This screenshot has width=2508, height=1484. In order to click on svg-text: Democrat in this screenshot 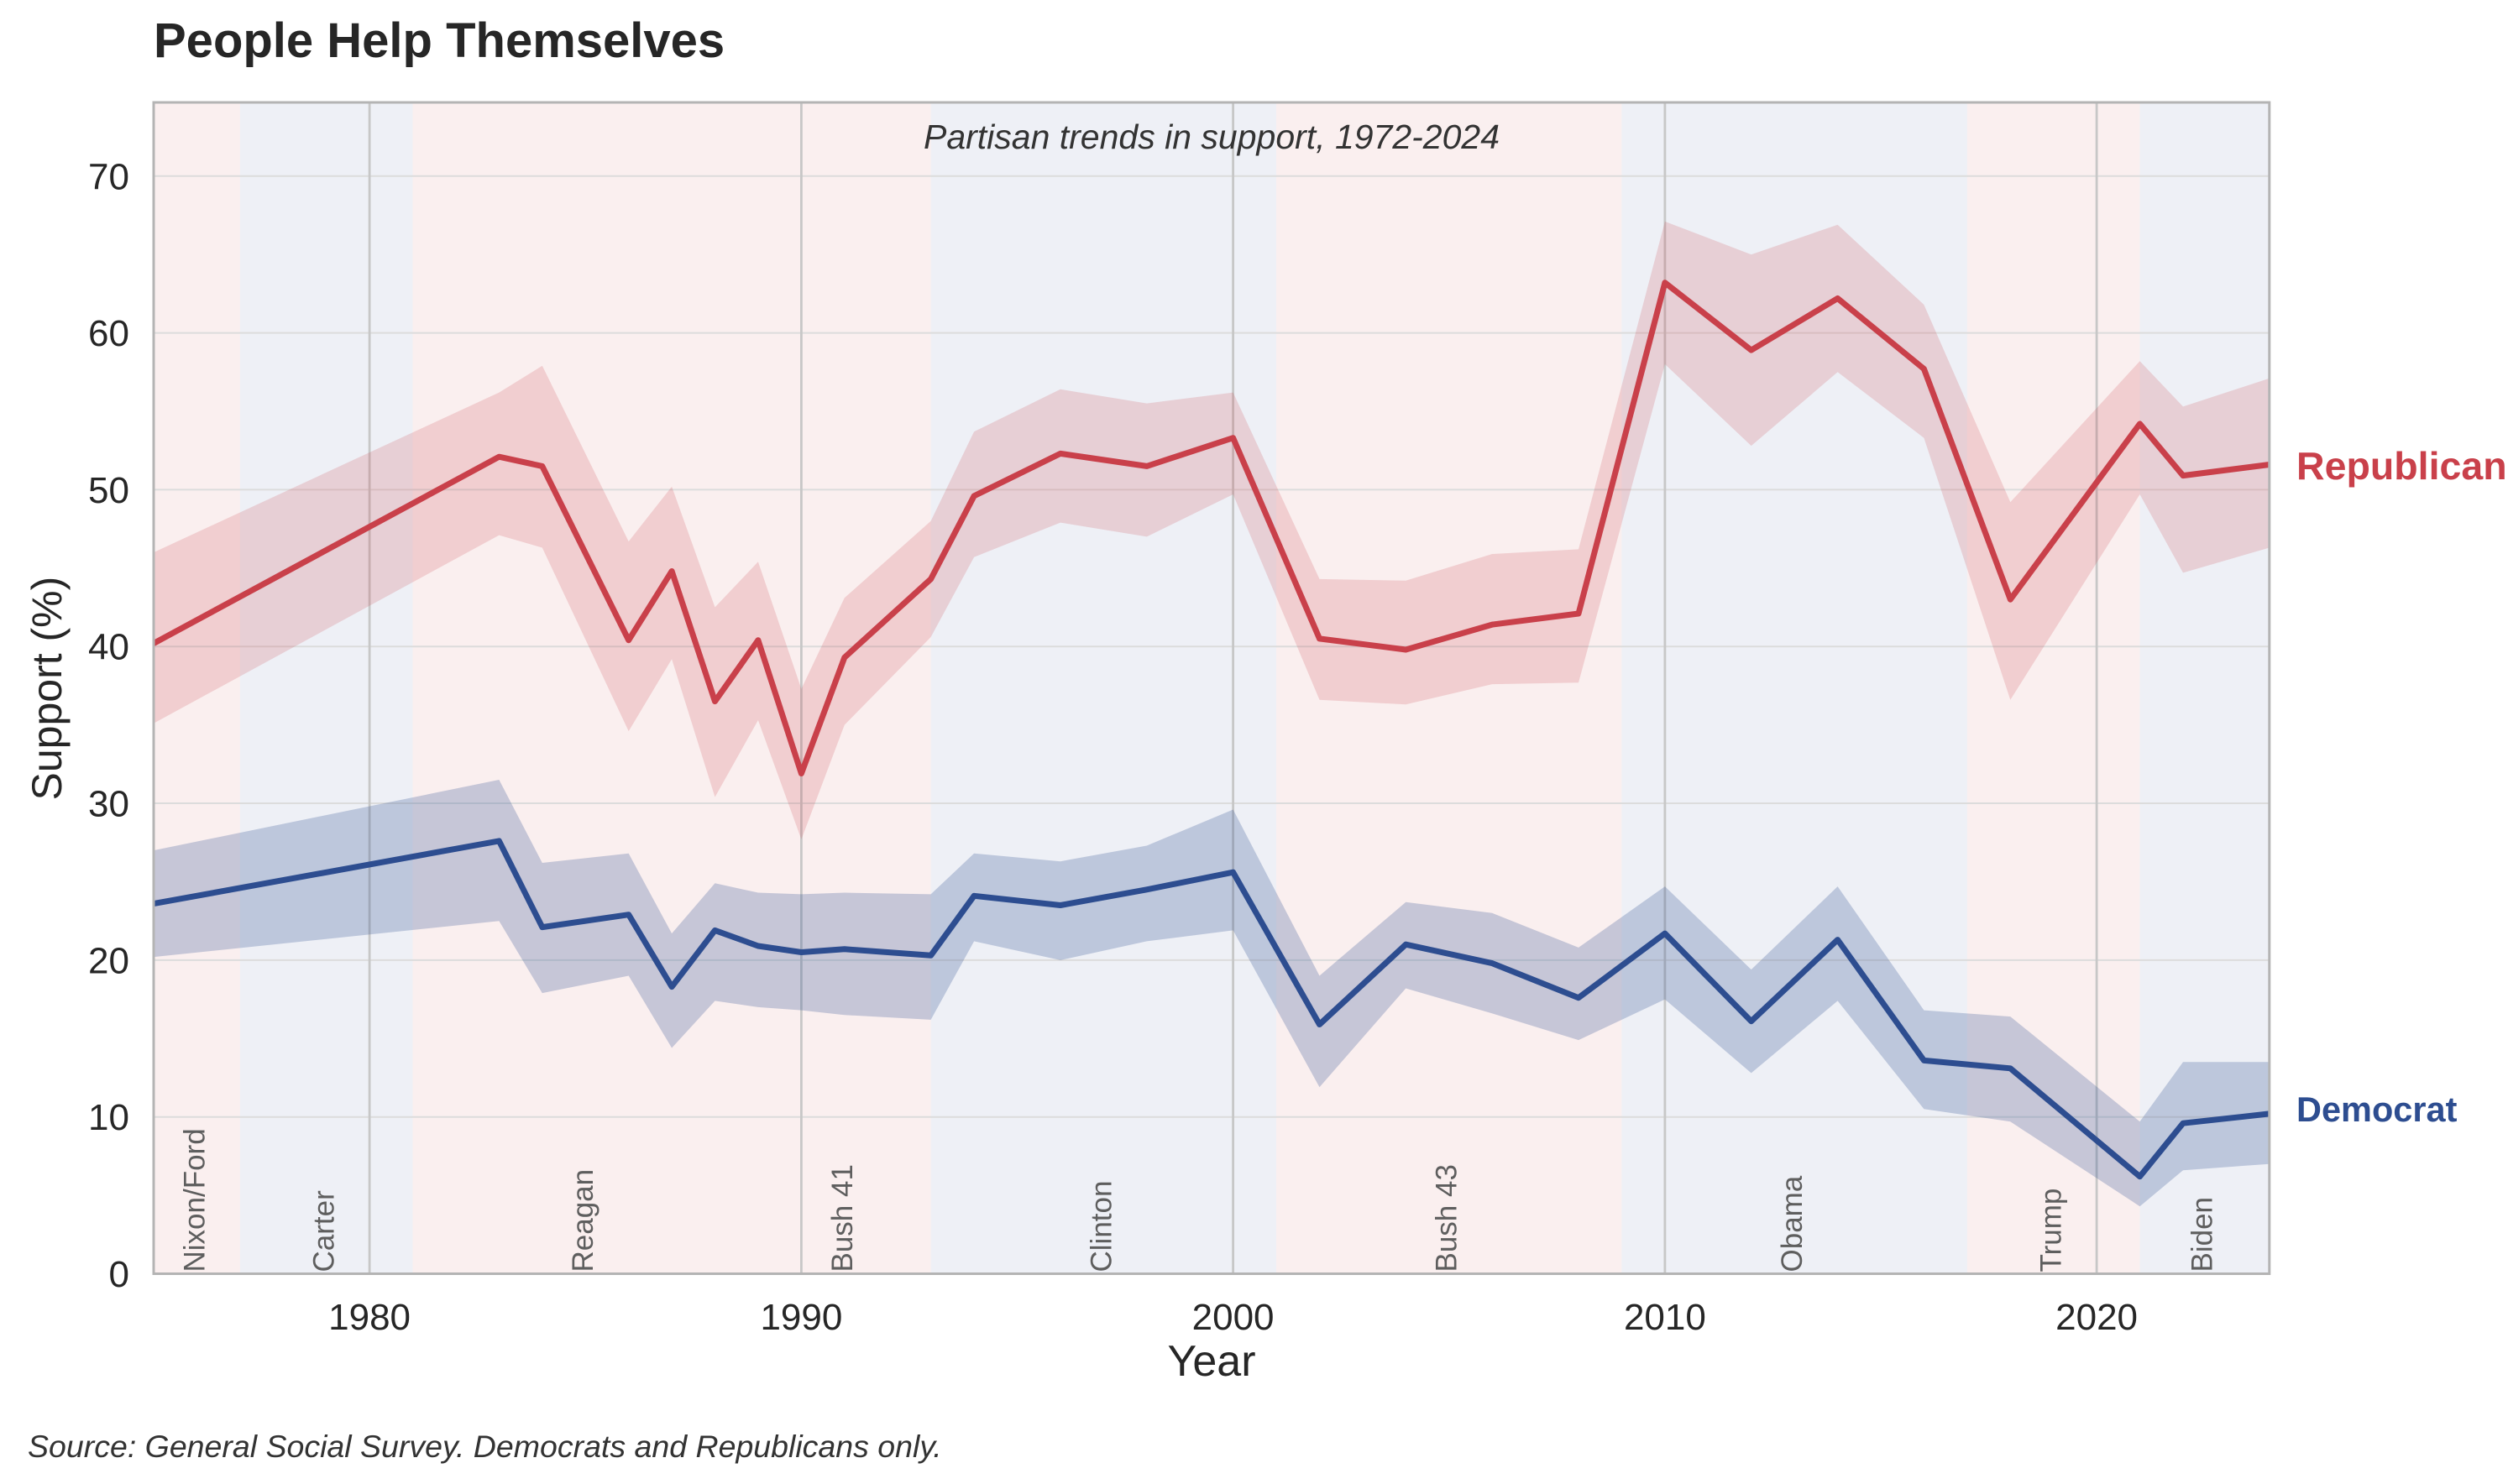, I will do `click(2377, 1109)`.